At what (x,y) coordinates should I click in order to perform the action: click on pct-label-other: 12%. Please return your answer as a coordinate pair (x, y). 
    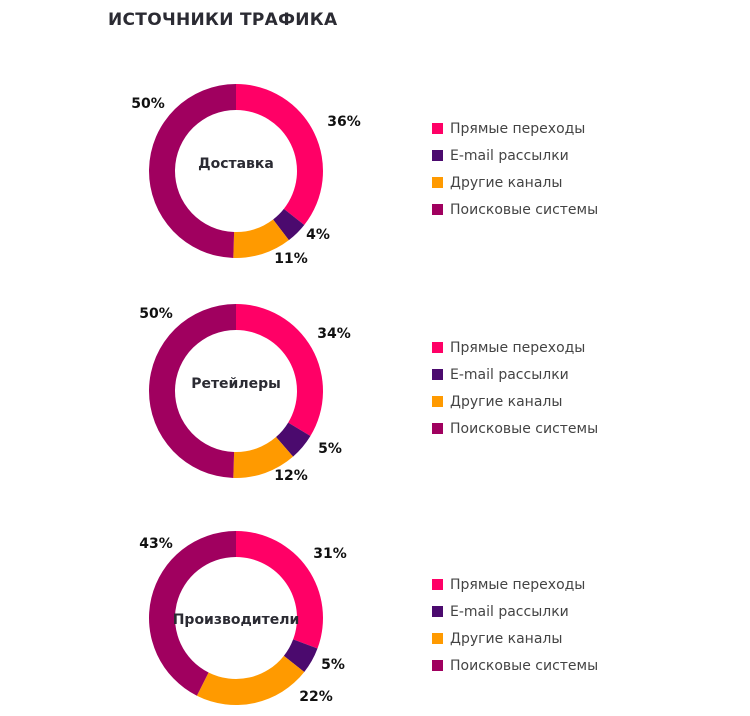
    Looking at the image, I should click on (291, 476).